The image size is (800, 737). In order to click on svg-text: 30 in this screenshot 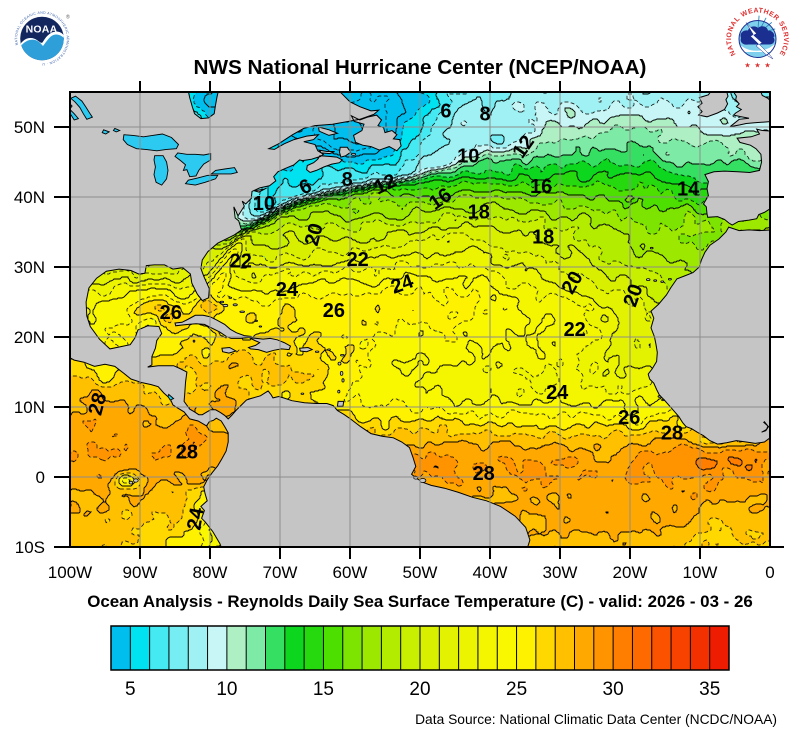, I will do `click(613, 689)`.